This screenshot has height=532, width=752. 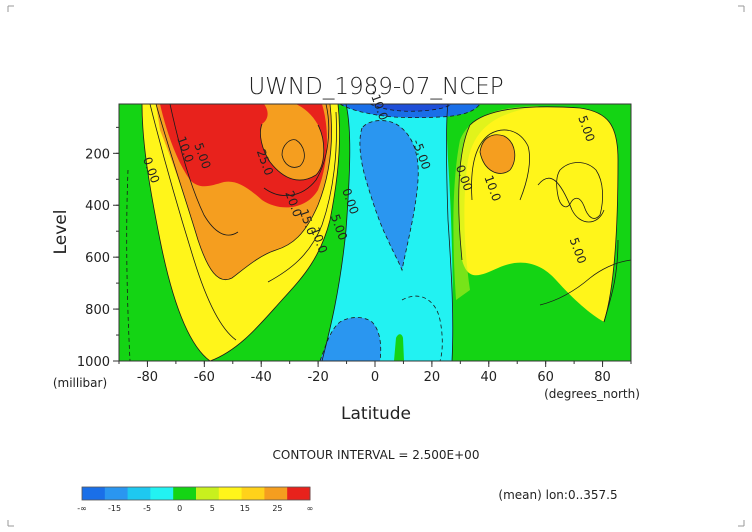 I want to click on colorbar-label: -15, so click(x=114, y=508).